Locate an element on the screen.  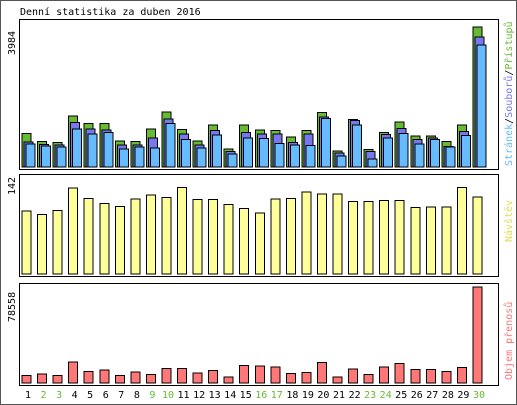
day-label: 15 is located at coordinates (246, 395).